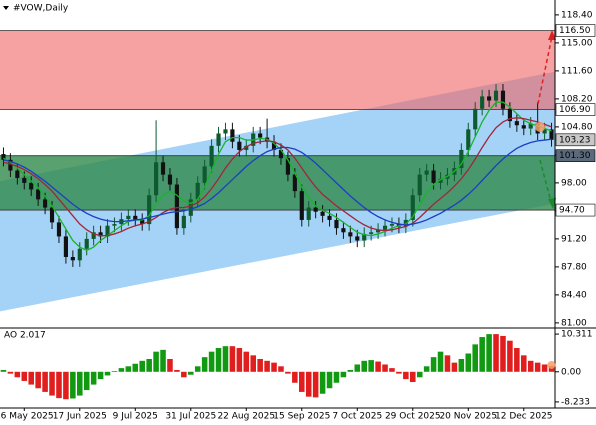 This screenshot has height=425, width=596. Describe the element at coordinates (545, 70) in the screenshot. I see `forecast-arrow-up` at that location.